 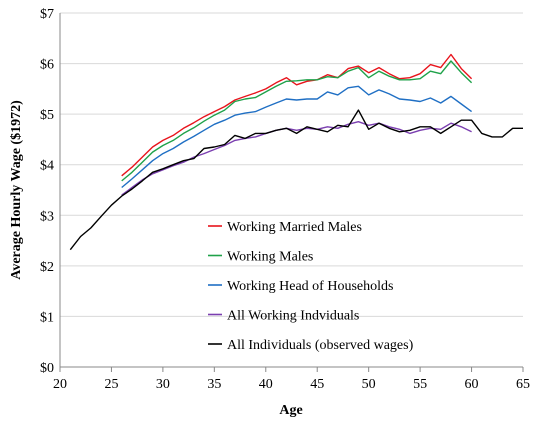 What do you see at coordinates (60, 384) in the screenshot?
I see `x-tick-label: 20` at bounding box center [60, 384].